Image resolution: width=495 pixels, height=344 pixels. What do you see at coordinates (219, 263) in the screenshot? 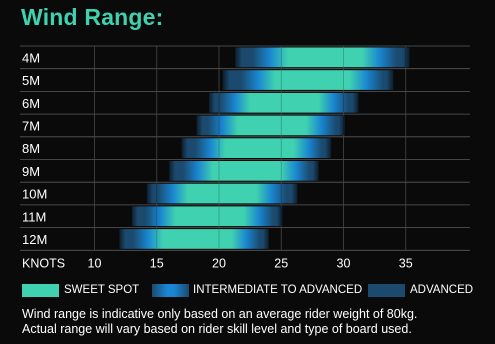
I see `x-tick-label: 20` at bounding box center [219, 263].